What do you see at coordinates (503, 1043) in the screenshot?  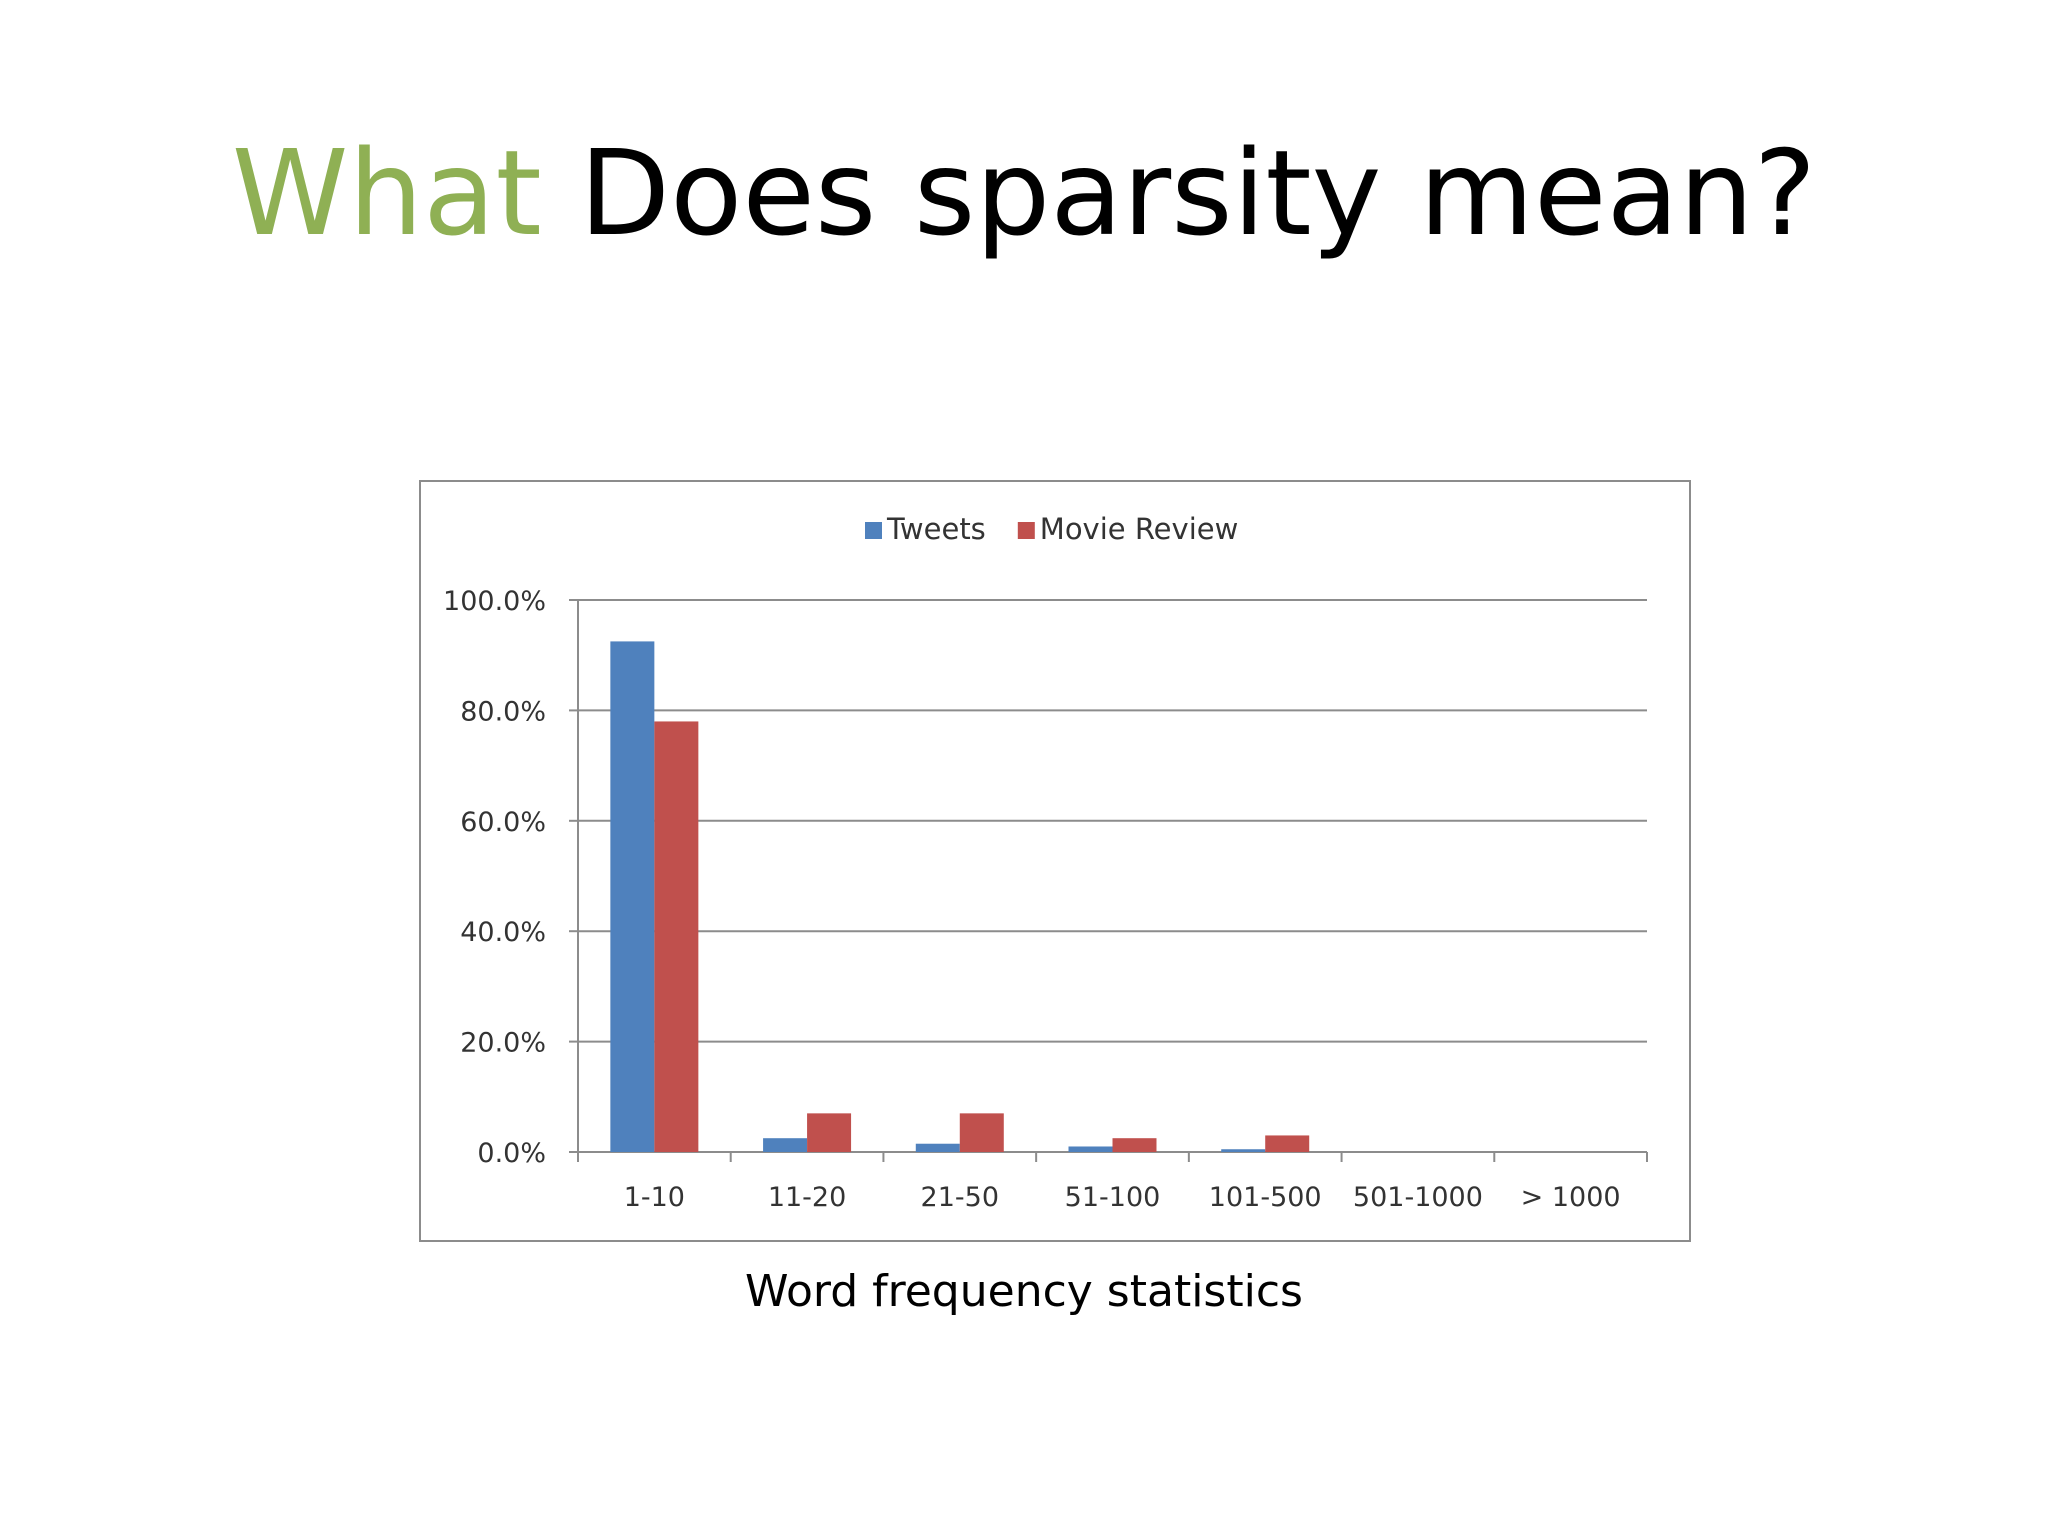 I see `y-tick-label: 20.0%` at bounding box center [503, 1043].